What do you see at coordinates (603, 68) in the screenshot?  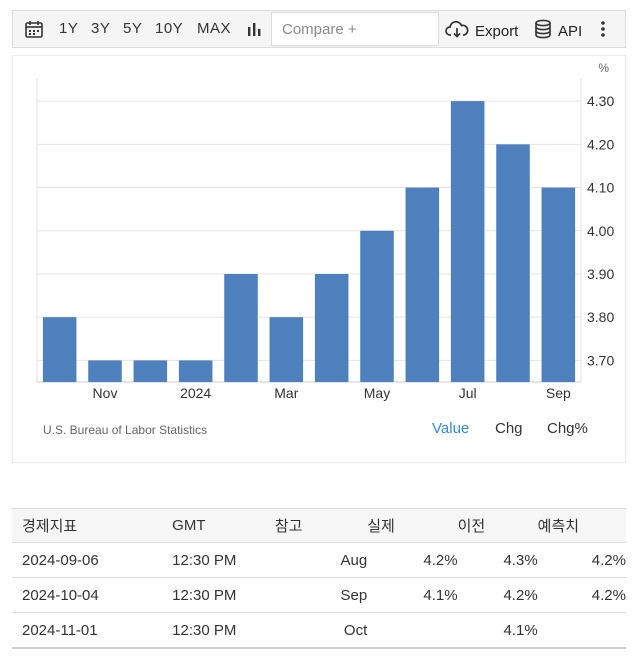 I see `unit-label: %` at bounding box center [603, 68].